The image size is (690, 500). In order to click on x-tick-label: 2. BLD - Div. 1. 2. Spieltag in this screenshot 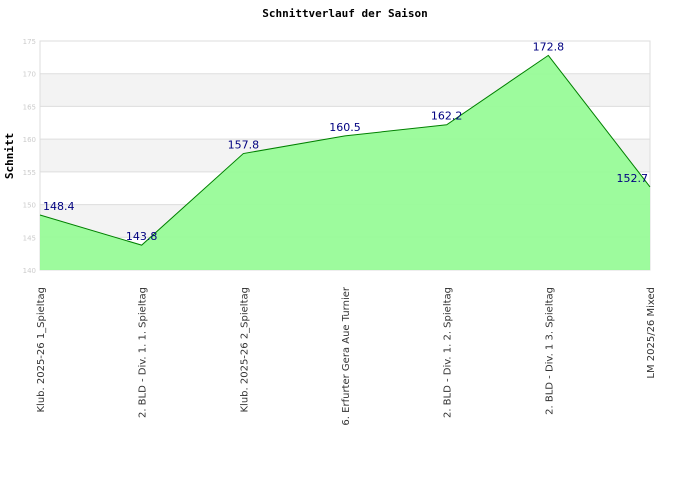, I will do `click(448, 352)`.